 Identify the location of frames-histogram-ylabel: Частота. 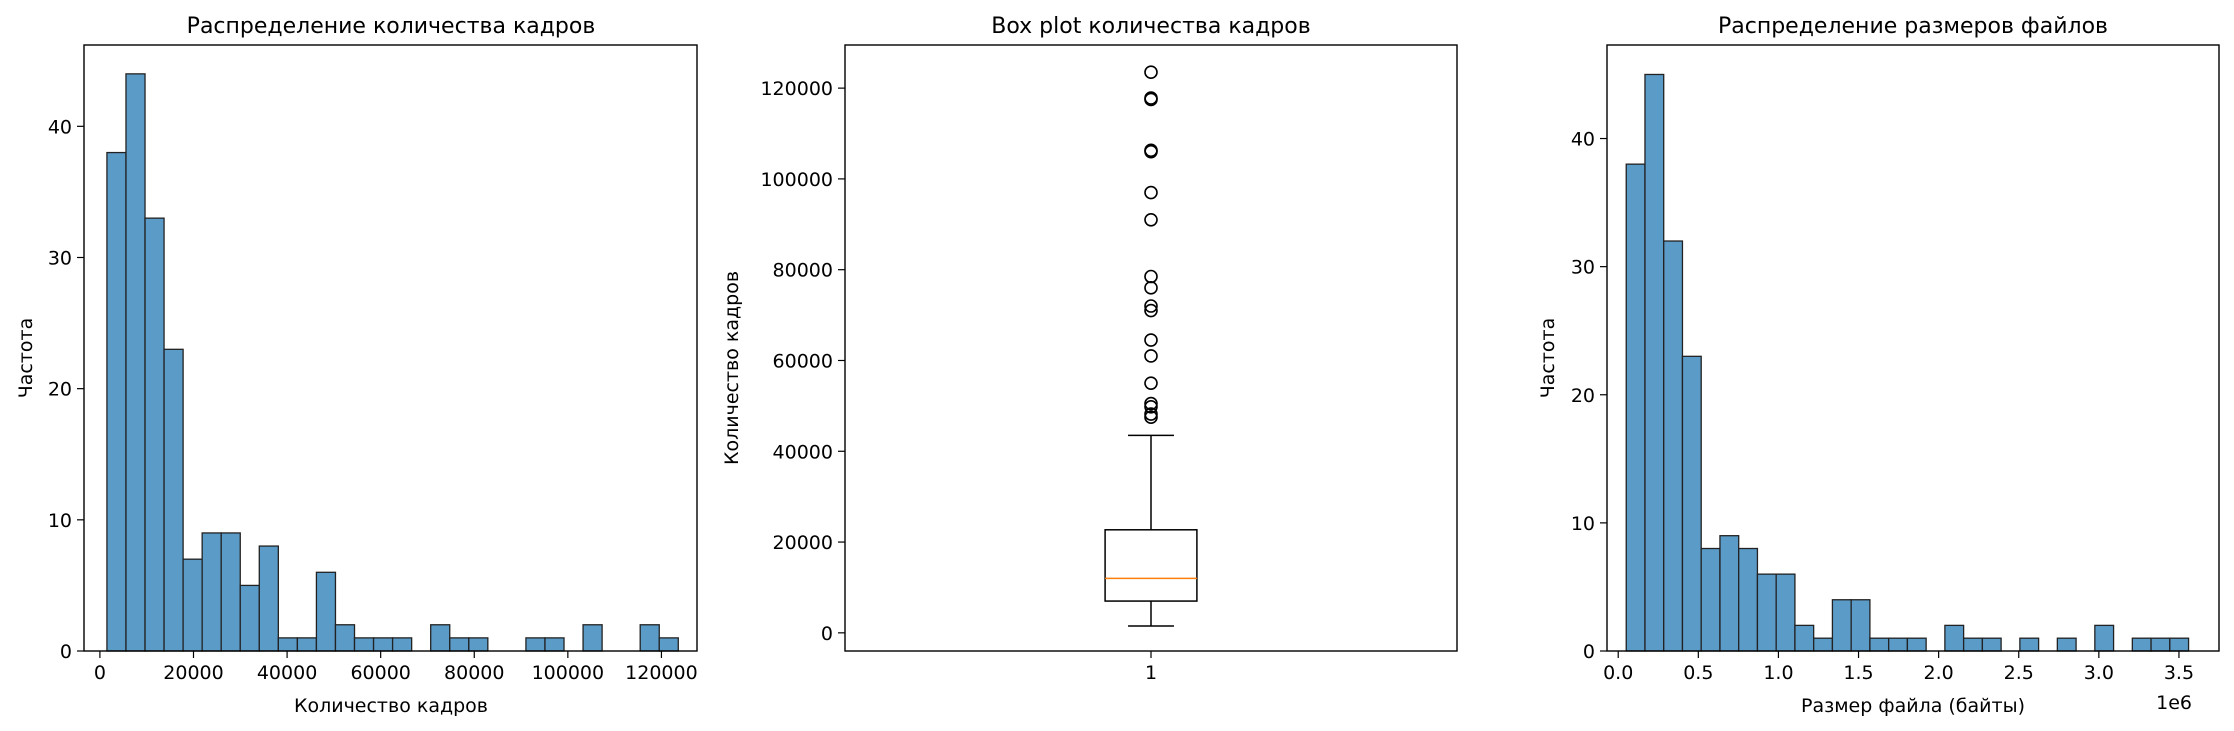
(26, 358).